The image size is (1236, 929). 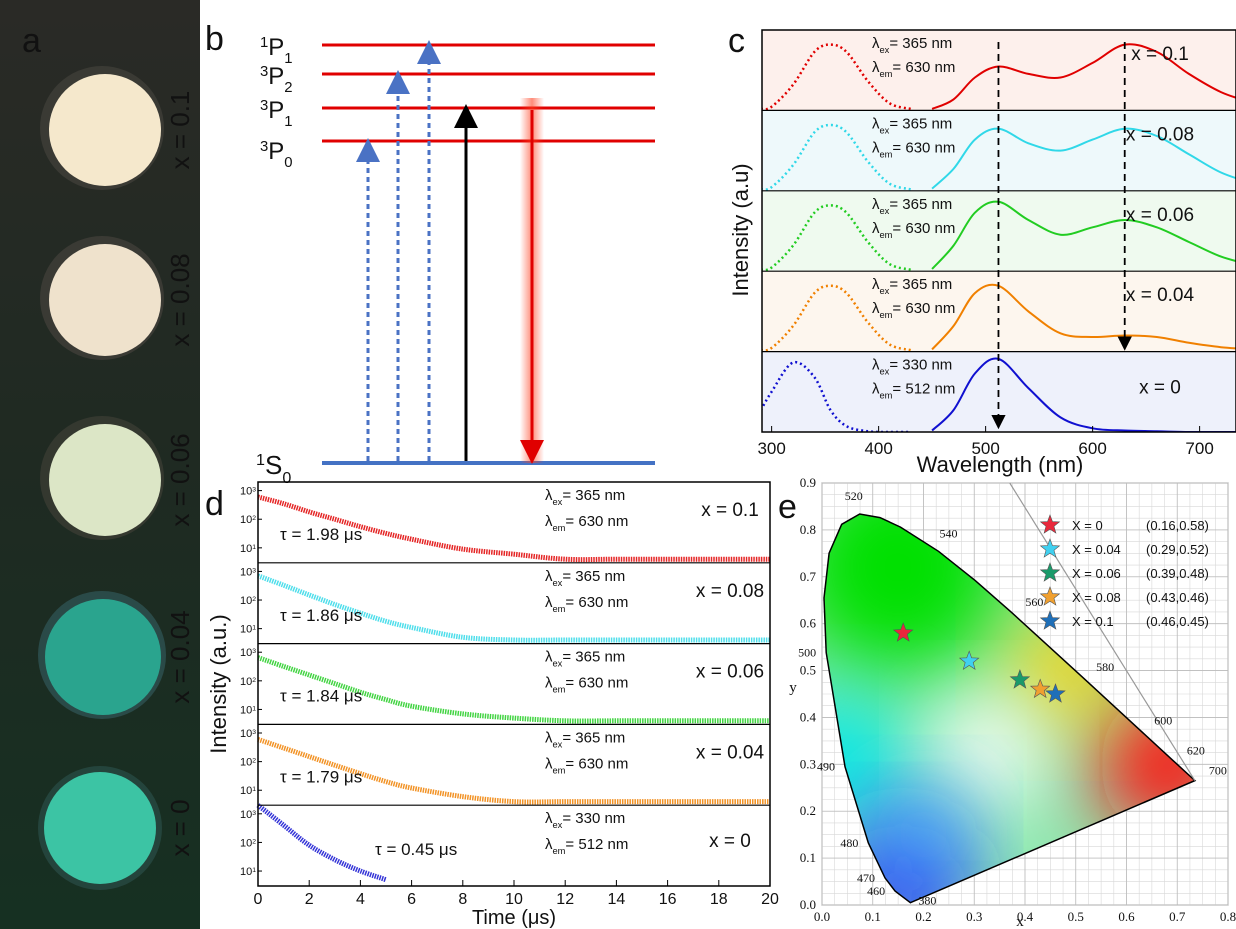 What do you see at coordinates (1177, 549) in the screenshot?
I see `legend-coords: (0.29,0.52)` at bounding box center [1177, 549].